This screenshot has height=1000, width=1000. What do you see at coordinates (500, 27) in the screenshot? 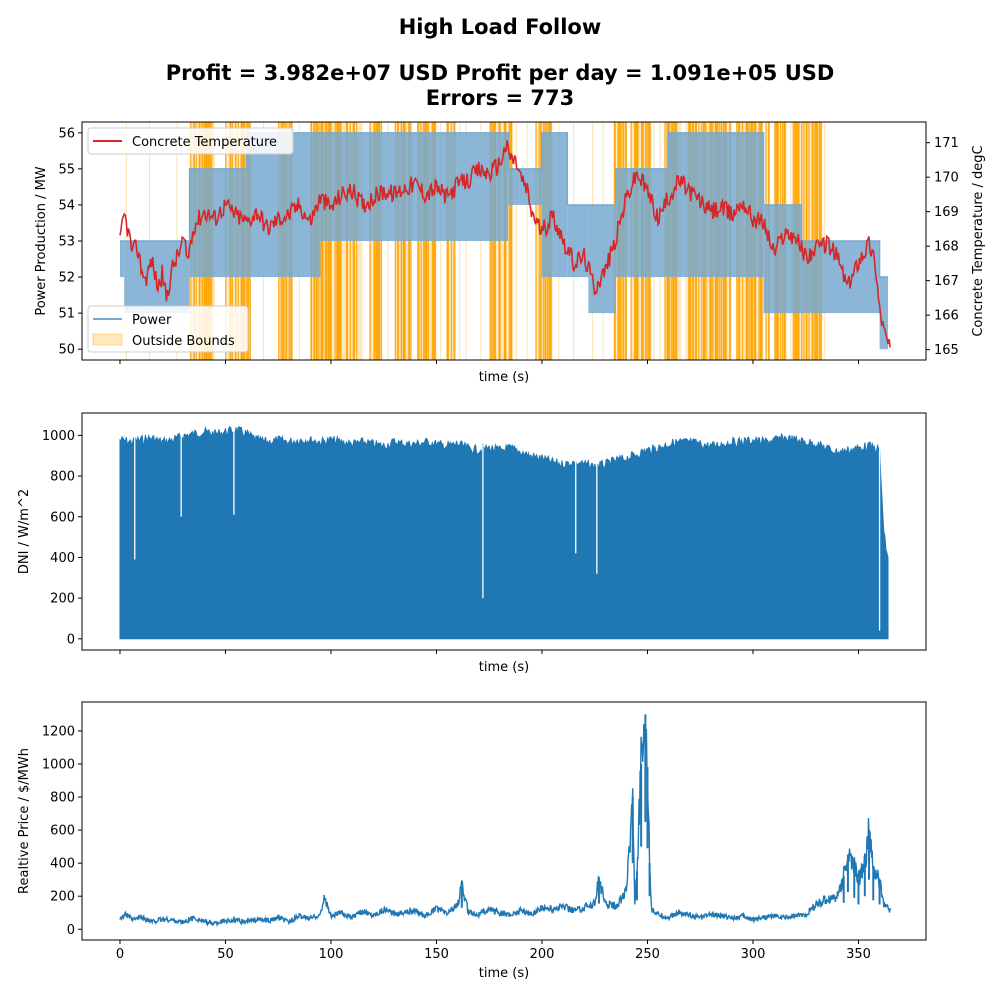
I see `figure-title: High Load Follow` at bounding box center [500, 27].